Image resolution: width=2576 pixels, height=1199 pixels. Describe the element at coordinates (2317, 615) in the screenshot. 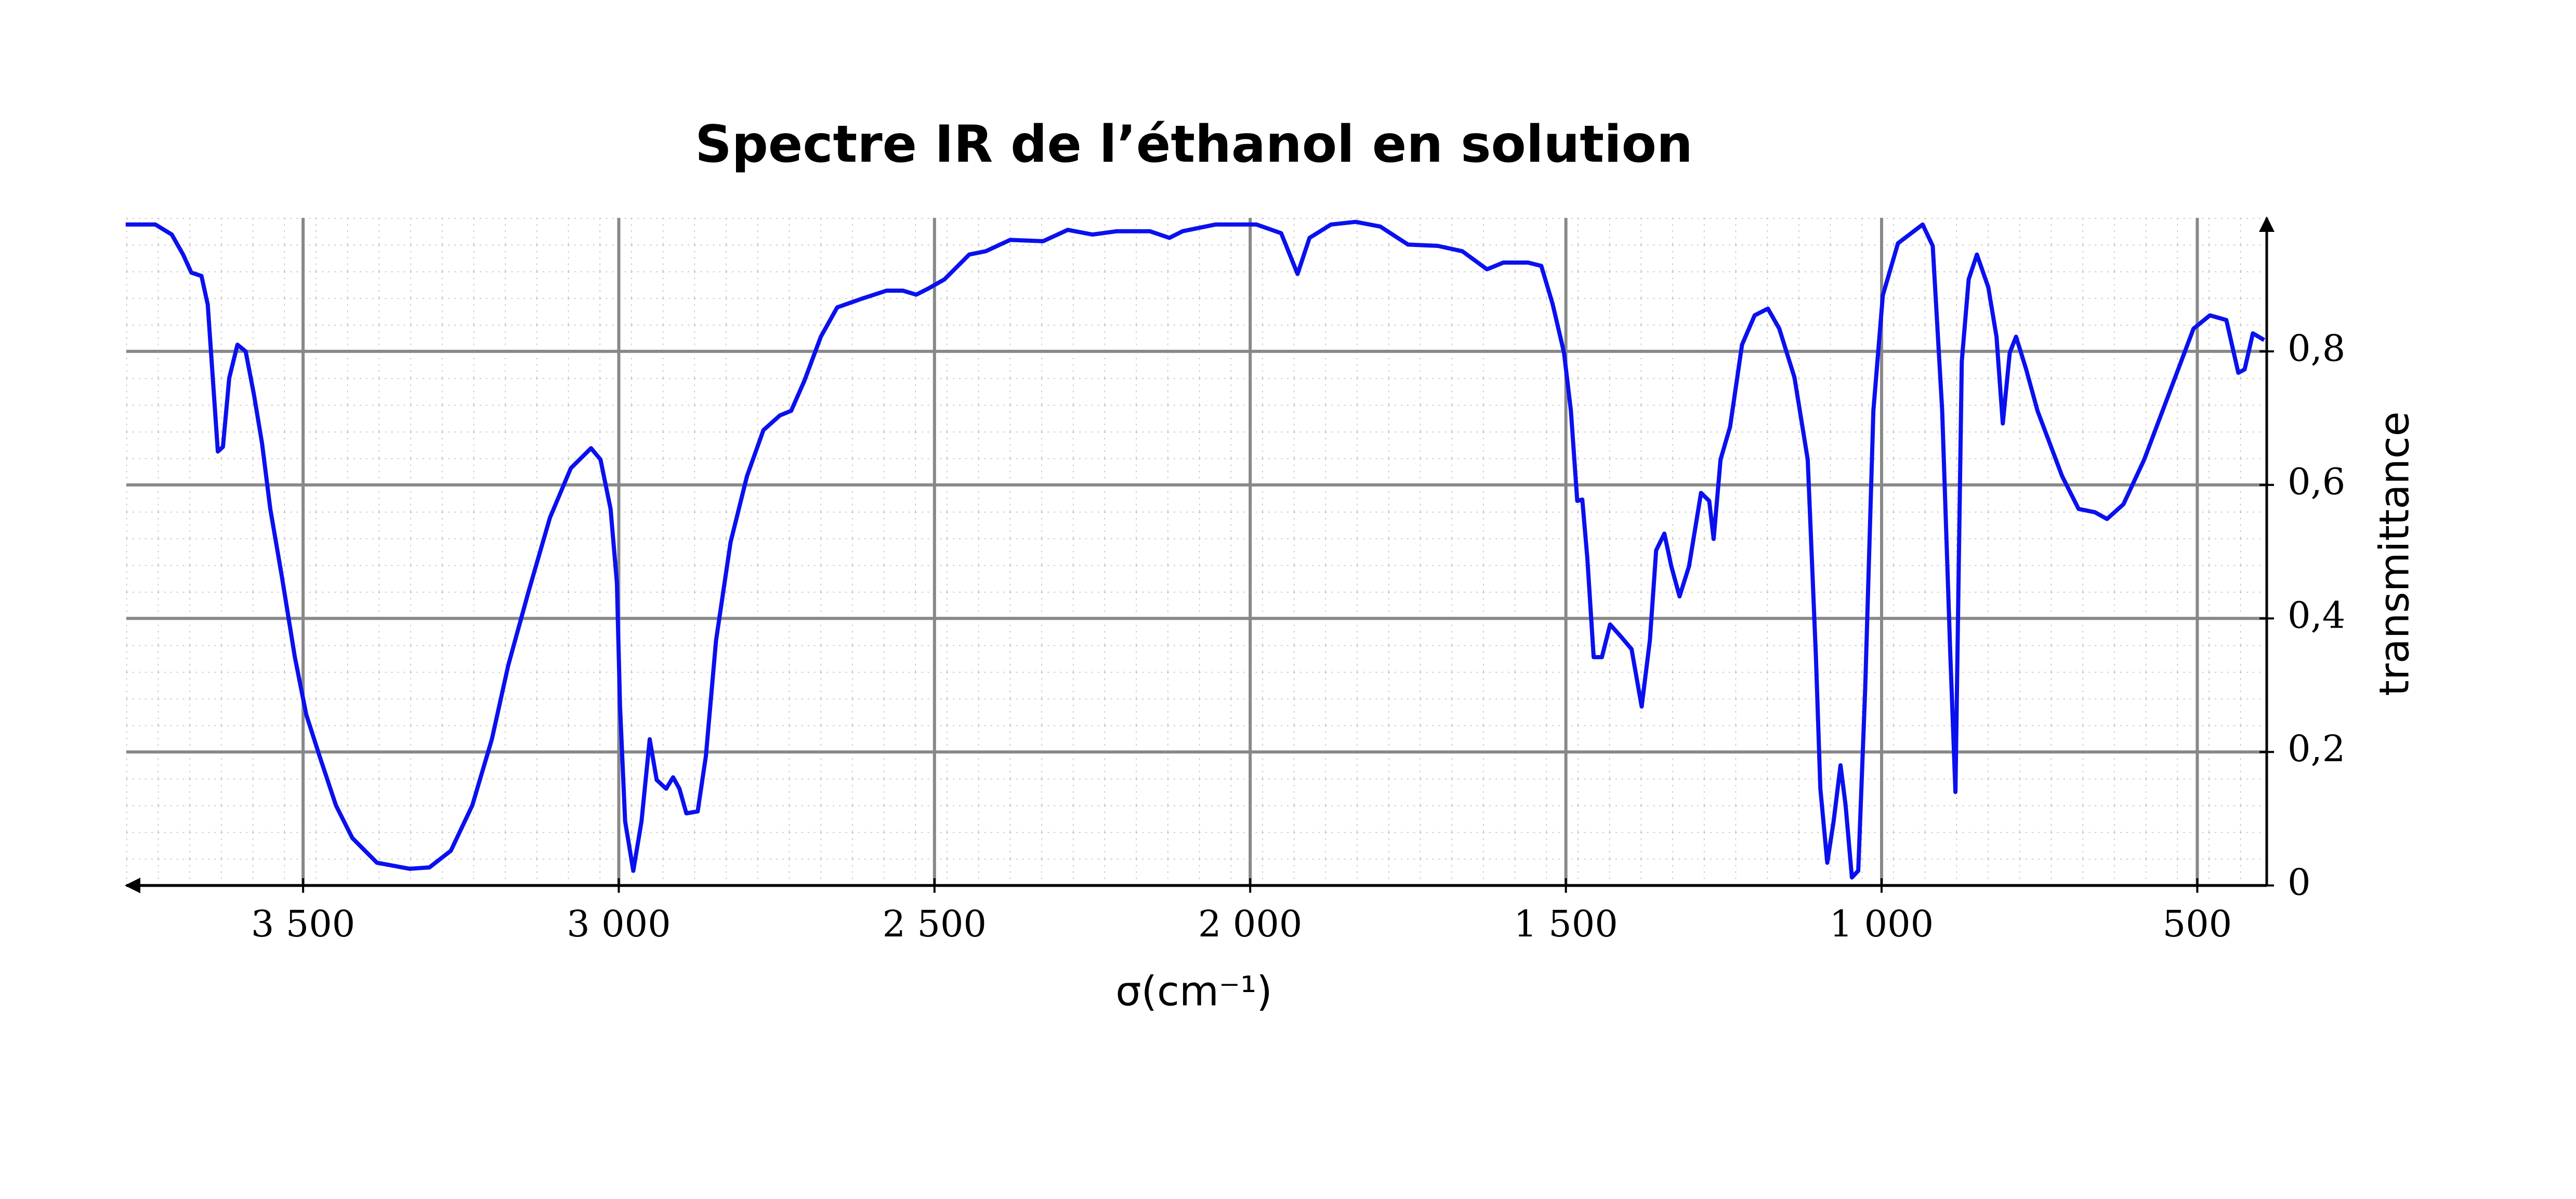

I see `y-tick-label: 0,4` at that location.